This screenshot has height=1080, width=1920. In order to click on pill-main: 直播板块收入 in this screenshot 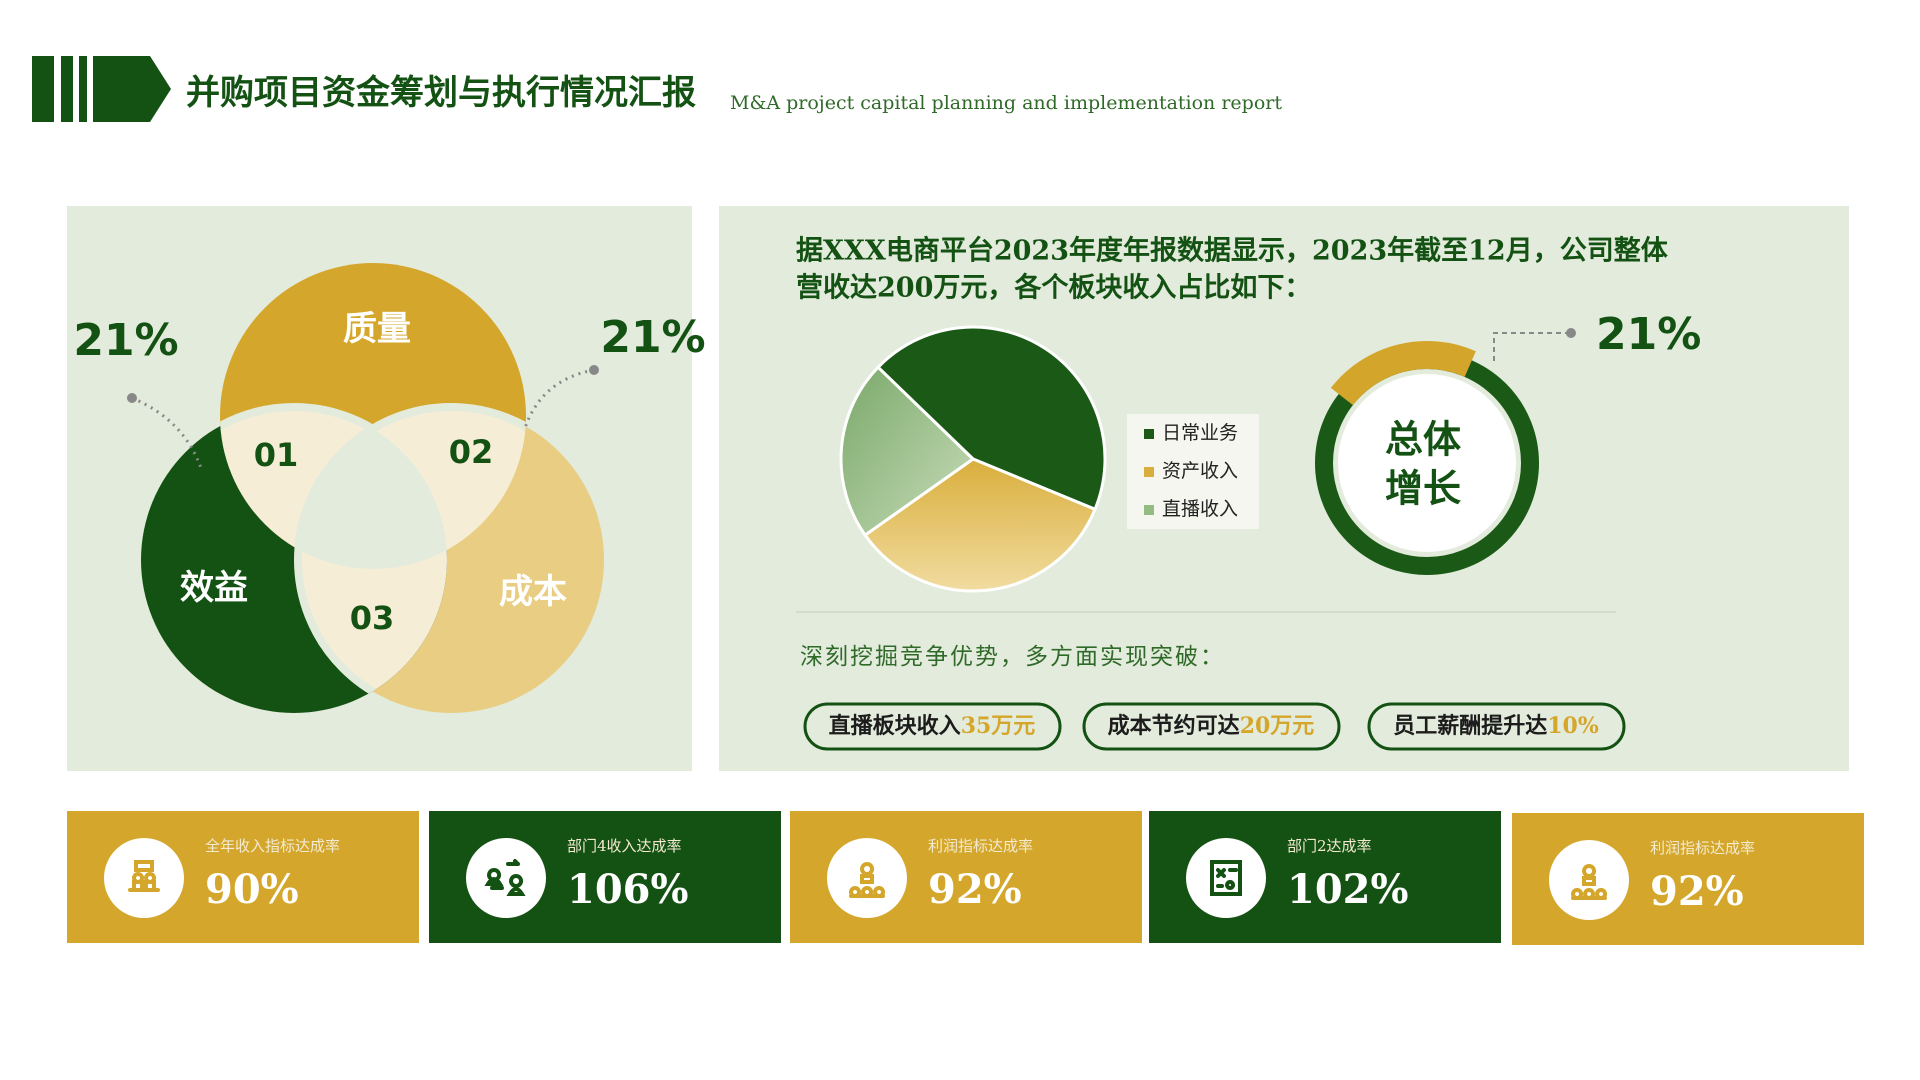, I will do `click(895, 726)`.